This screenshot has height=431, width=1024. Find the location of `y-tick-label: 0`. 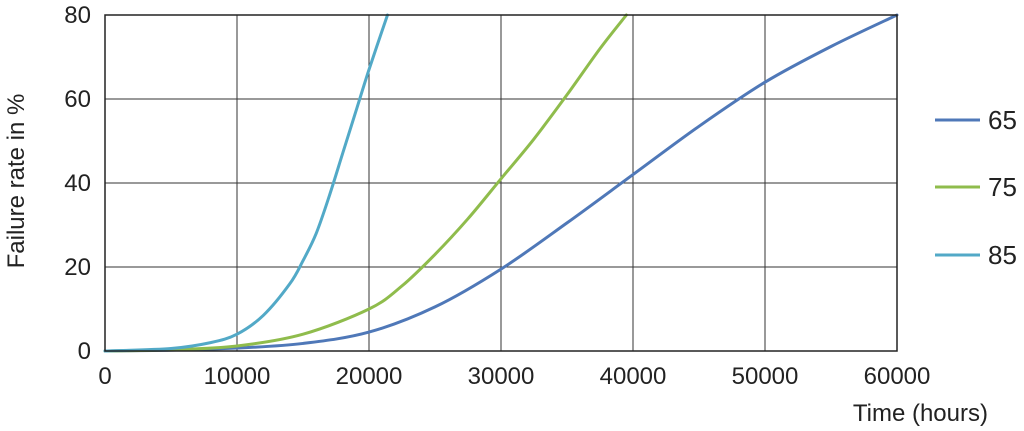

y-tick-label: 0 is located at coordinates (84, 351).